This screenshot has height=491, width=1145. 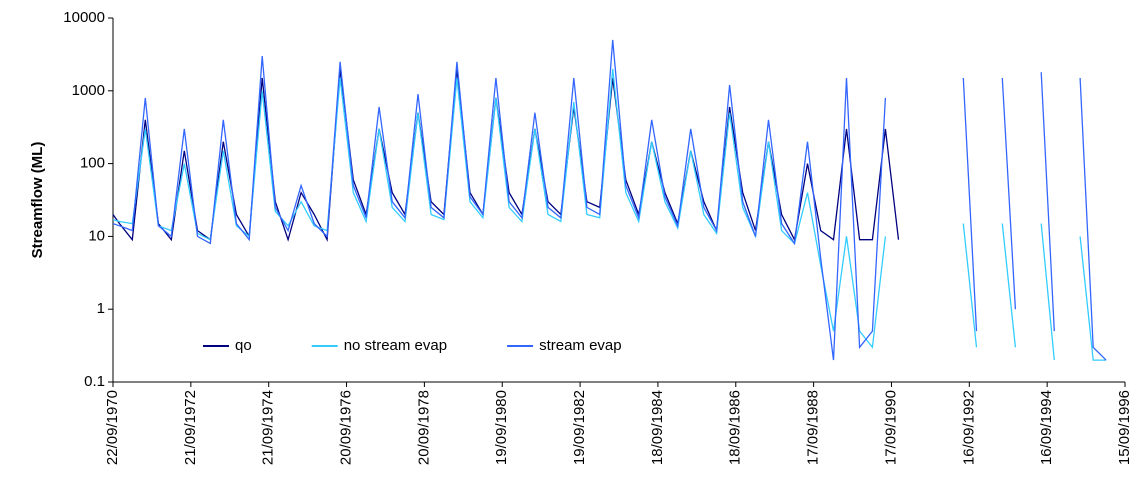 What do you see at coordinates (813, 427) in the screenshot?
I see `x-tick-label: 17/09/1988` at bounding box center [813, 427].